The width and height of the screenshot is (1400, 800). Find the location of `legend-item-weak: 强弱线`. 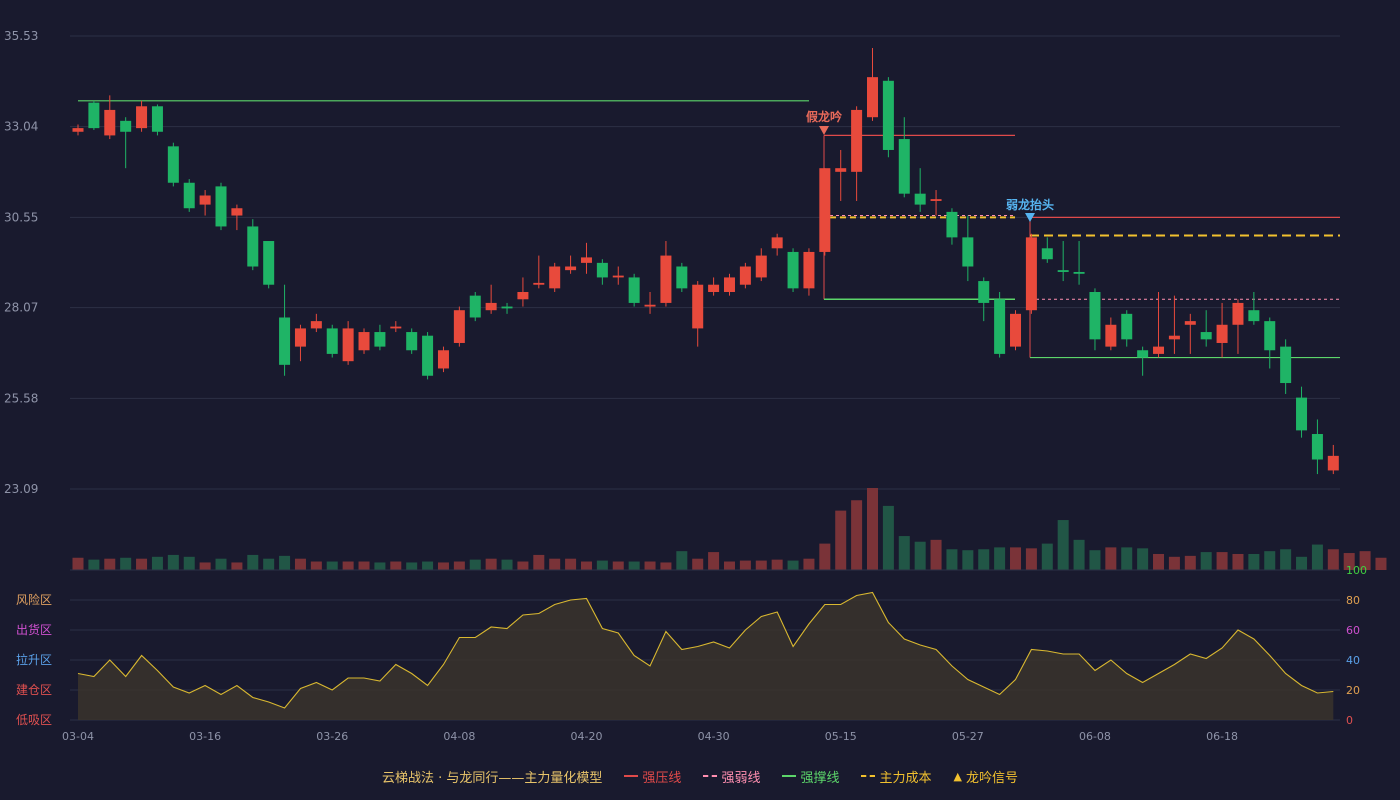

legend-item-weak: 强弱线 is located at coordinates (731, 776).